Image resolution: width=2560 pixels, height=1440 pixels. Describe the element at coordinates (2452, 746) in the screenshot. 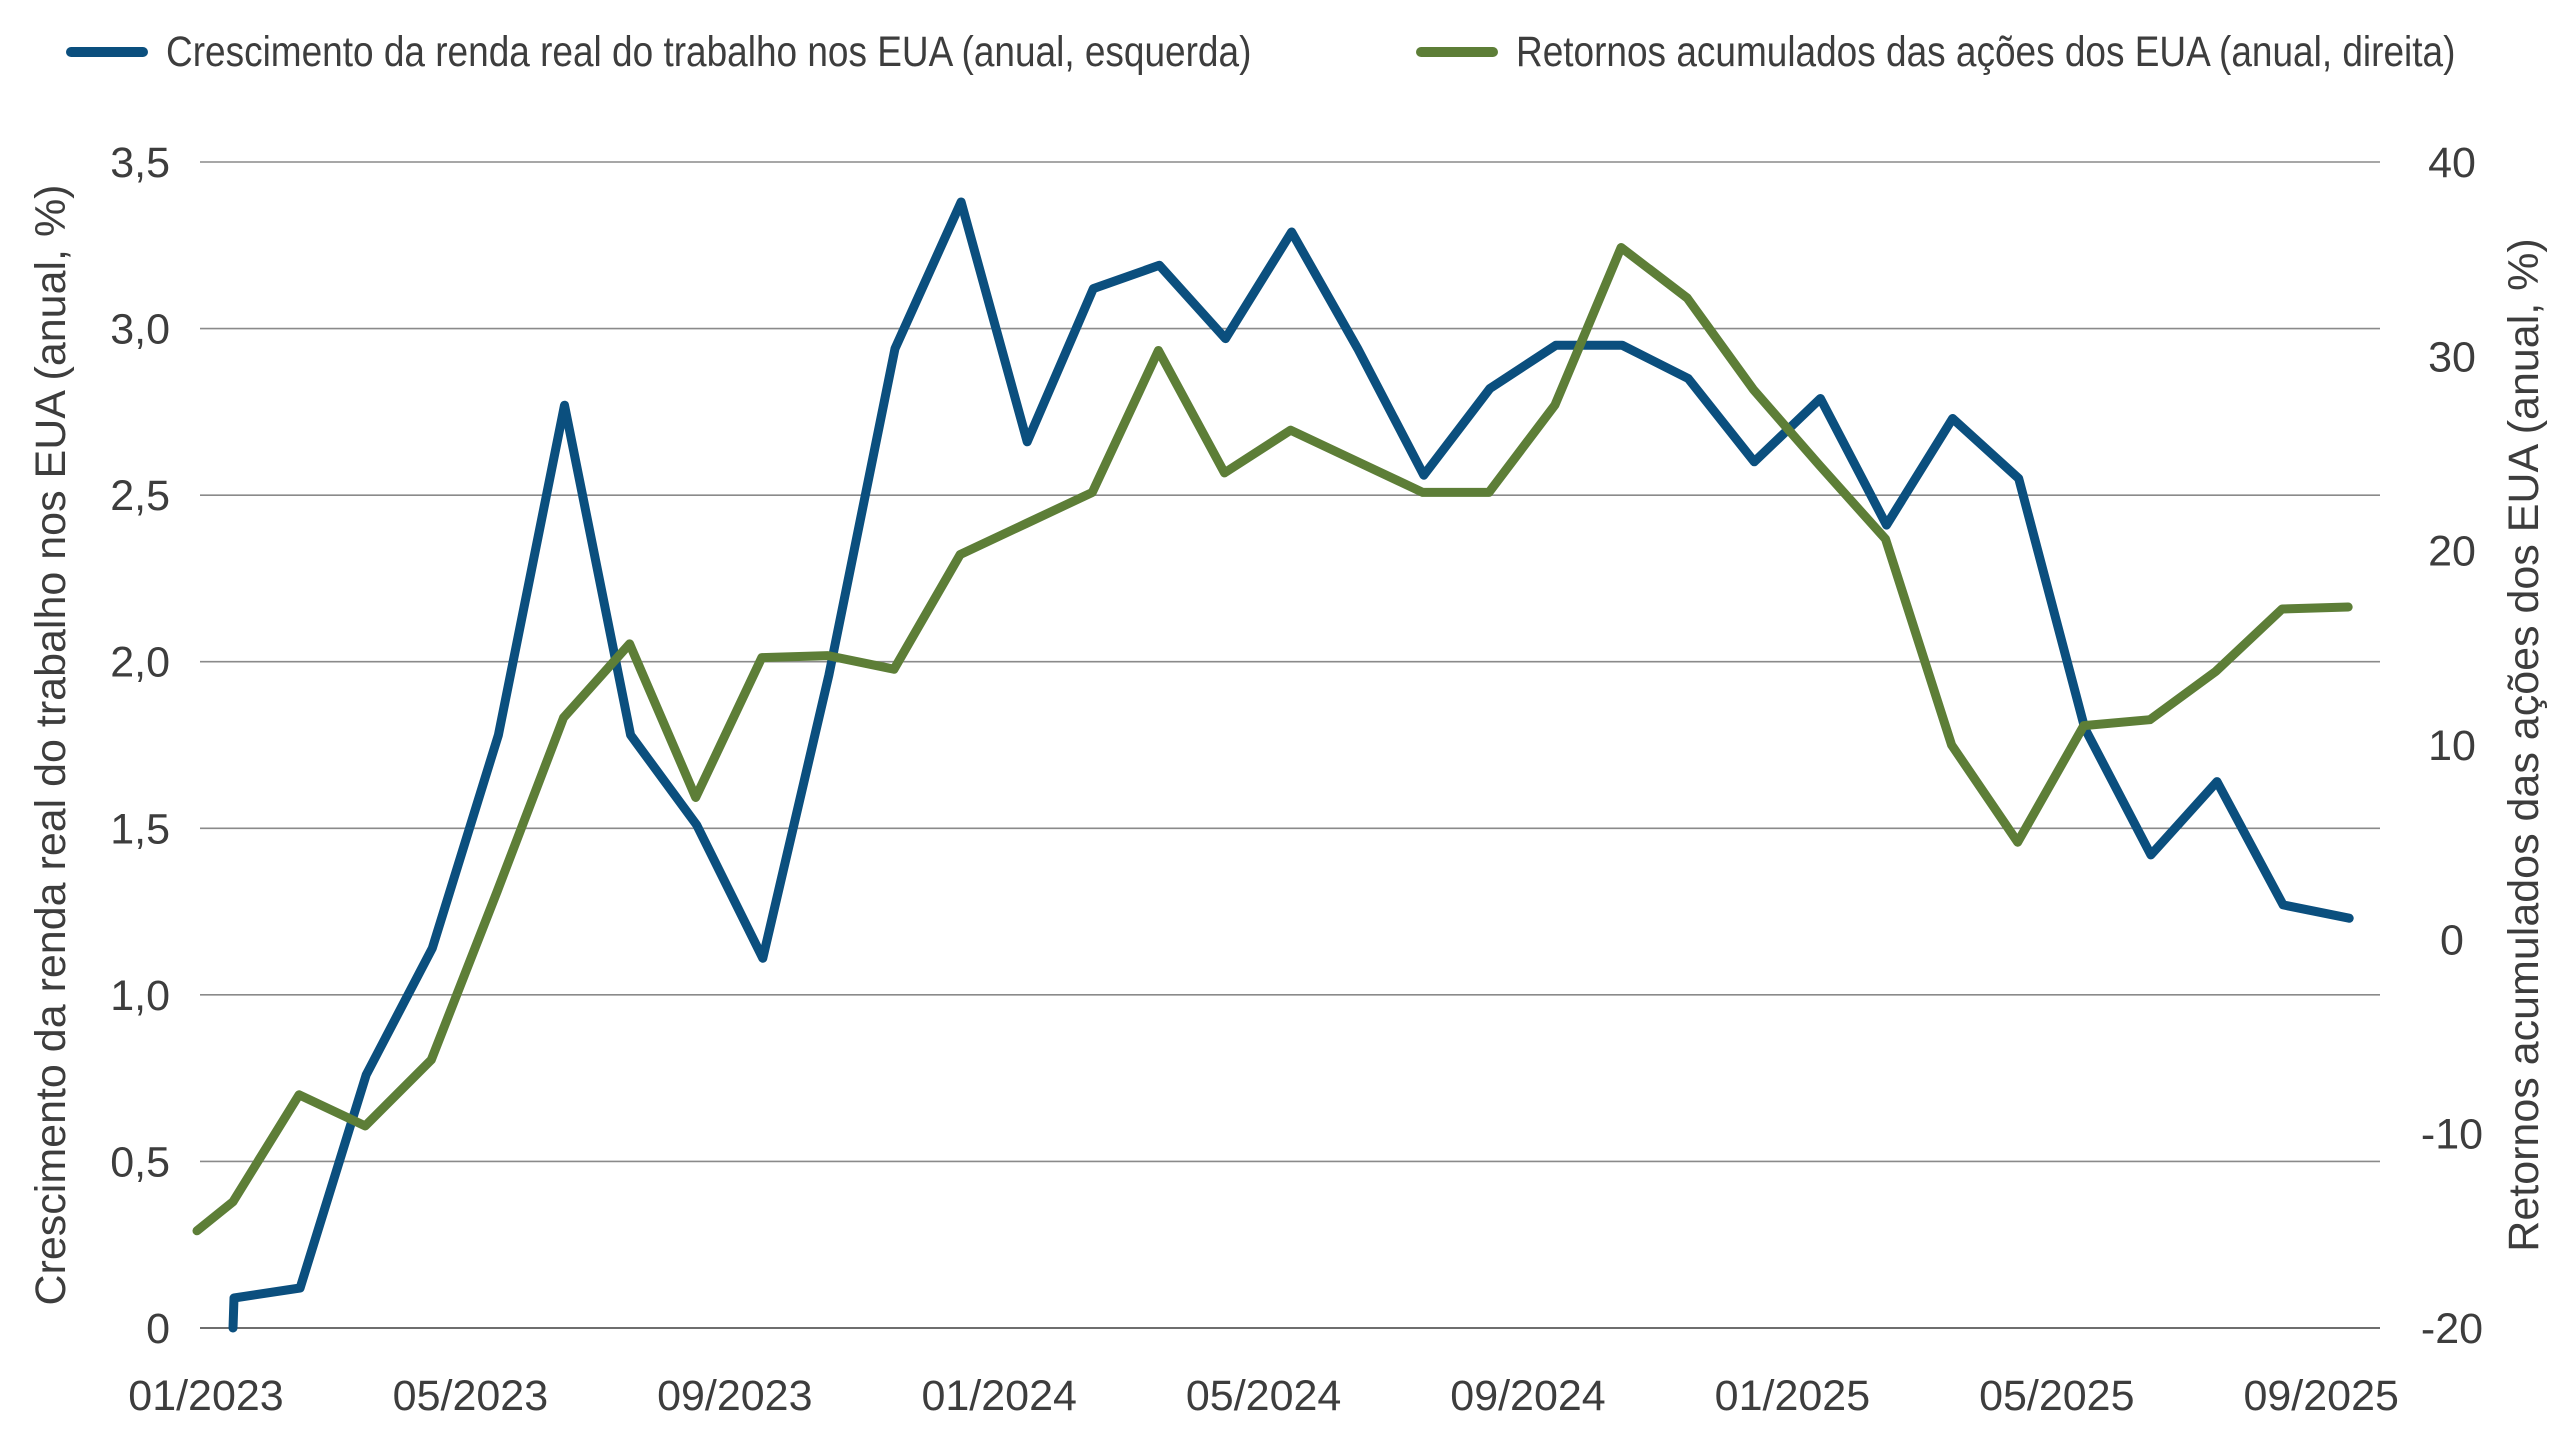

I see `y-right-tick-label: 10` at that location.